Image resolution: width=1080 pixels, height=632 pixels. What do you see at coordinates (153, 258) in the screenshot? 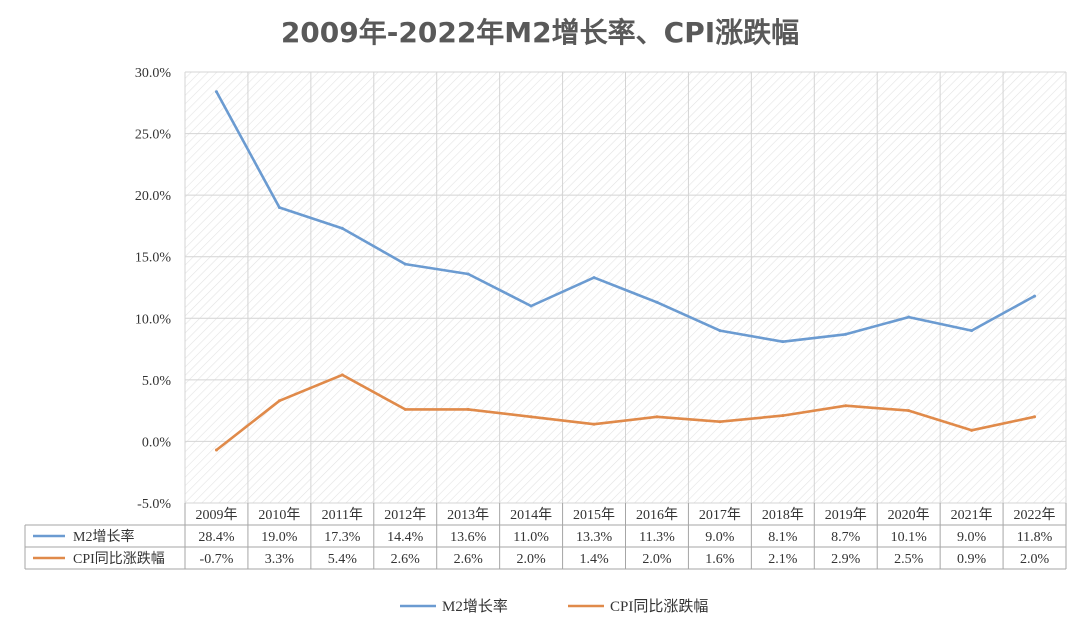
I see `y-tick-label: 15.0%` at bounding box center [153, 258].